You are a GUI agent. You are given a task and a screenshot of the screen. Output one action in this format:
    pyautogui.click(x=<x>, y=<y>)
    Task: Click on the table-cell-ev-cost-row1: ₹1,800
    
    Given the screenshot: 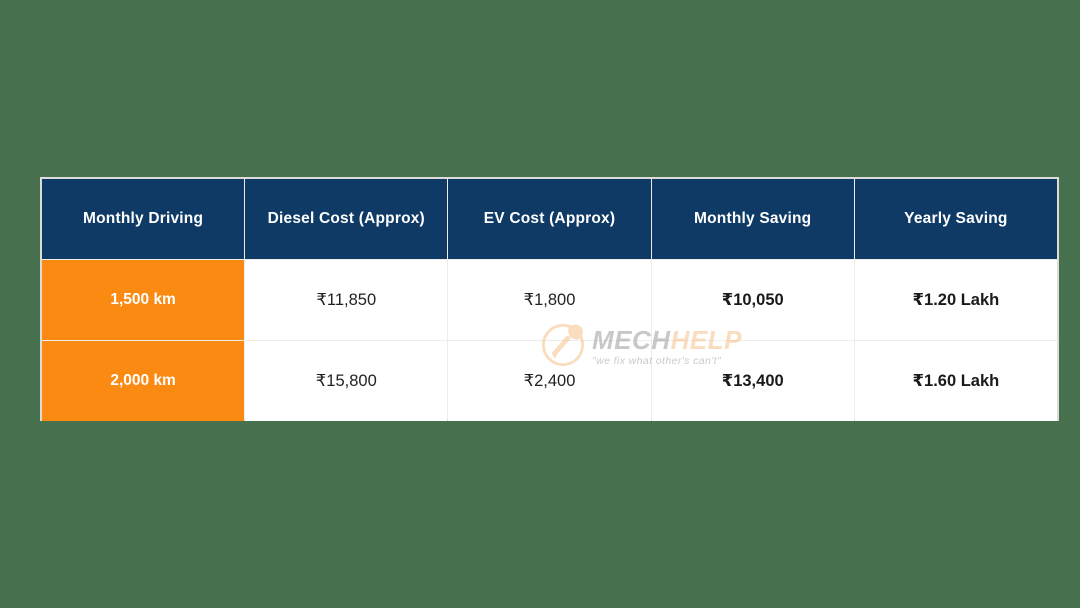 What is the action you would take?
    pyautogui.click(x=549, y=300)
    